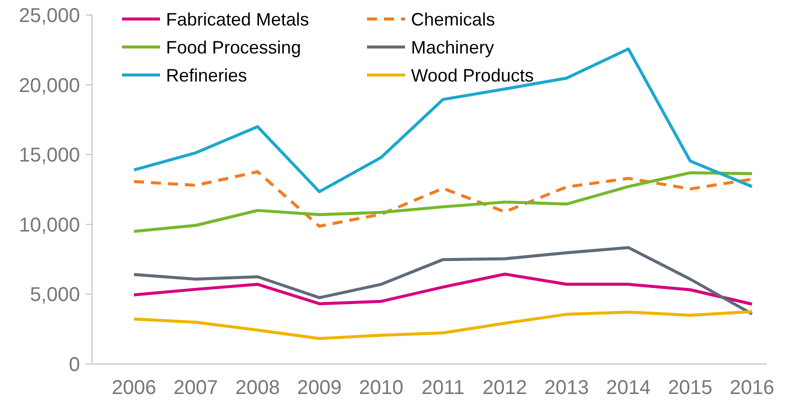 This screenshot has width=787, height=404. What do you see at coordinates (505, 388) in the screenshot?
I see `x-tick-label: 2012` at bounding box center [505, 388].